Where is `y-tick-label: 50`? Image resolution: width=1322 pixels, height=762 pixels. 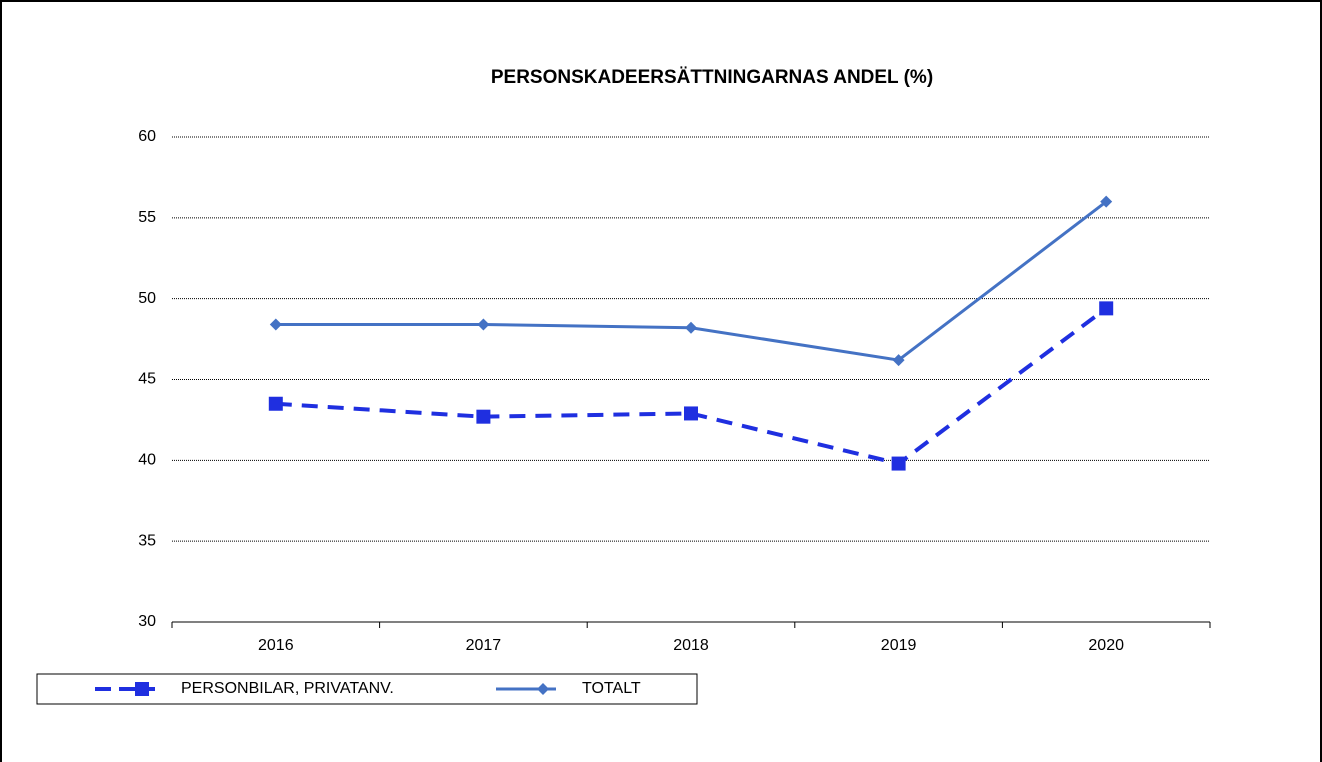 y-tick-label: 50 is located at coordinates (147, 298).